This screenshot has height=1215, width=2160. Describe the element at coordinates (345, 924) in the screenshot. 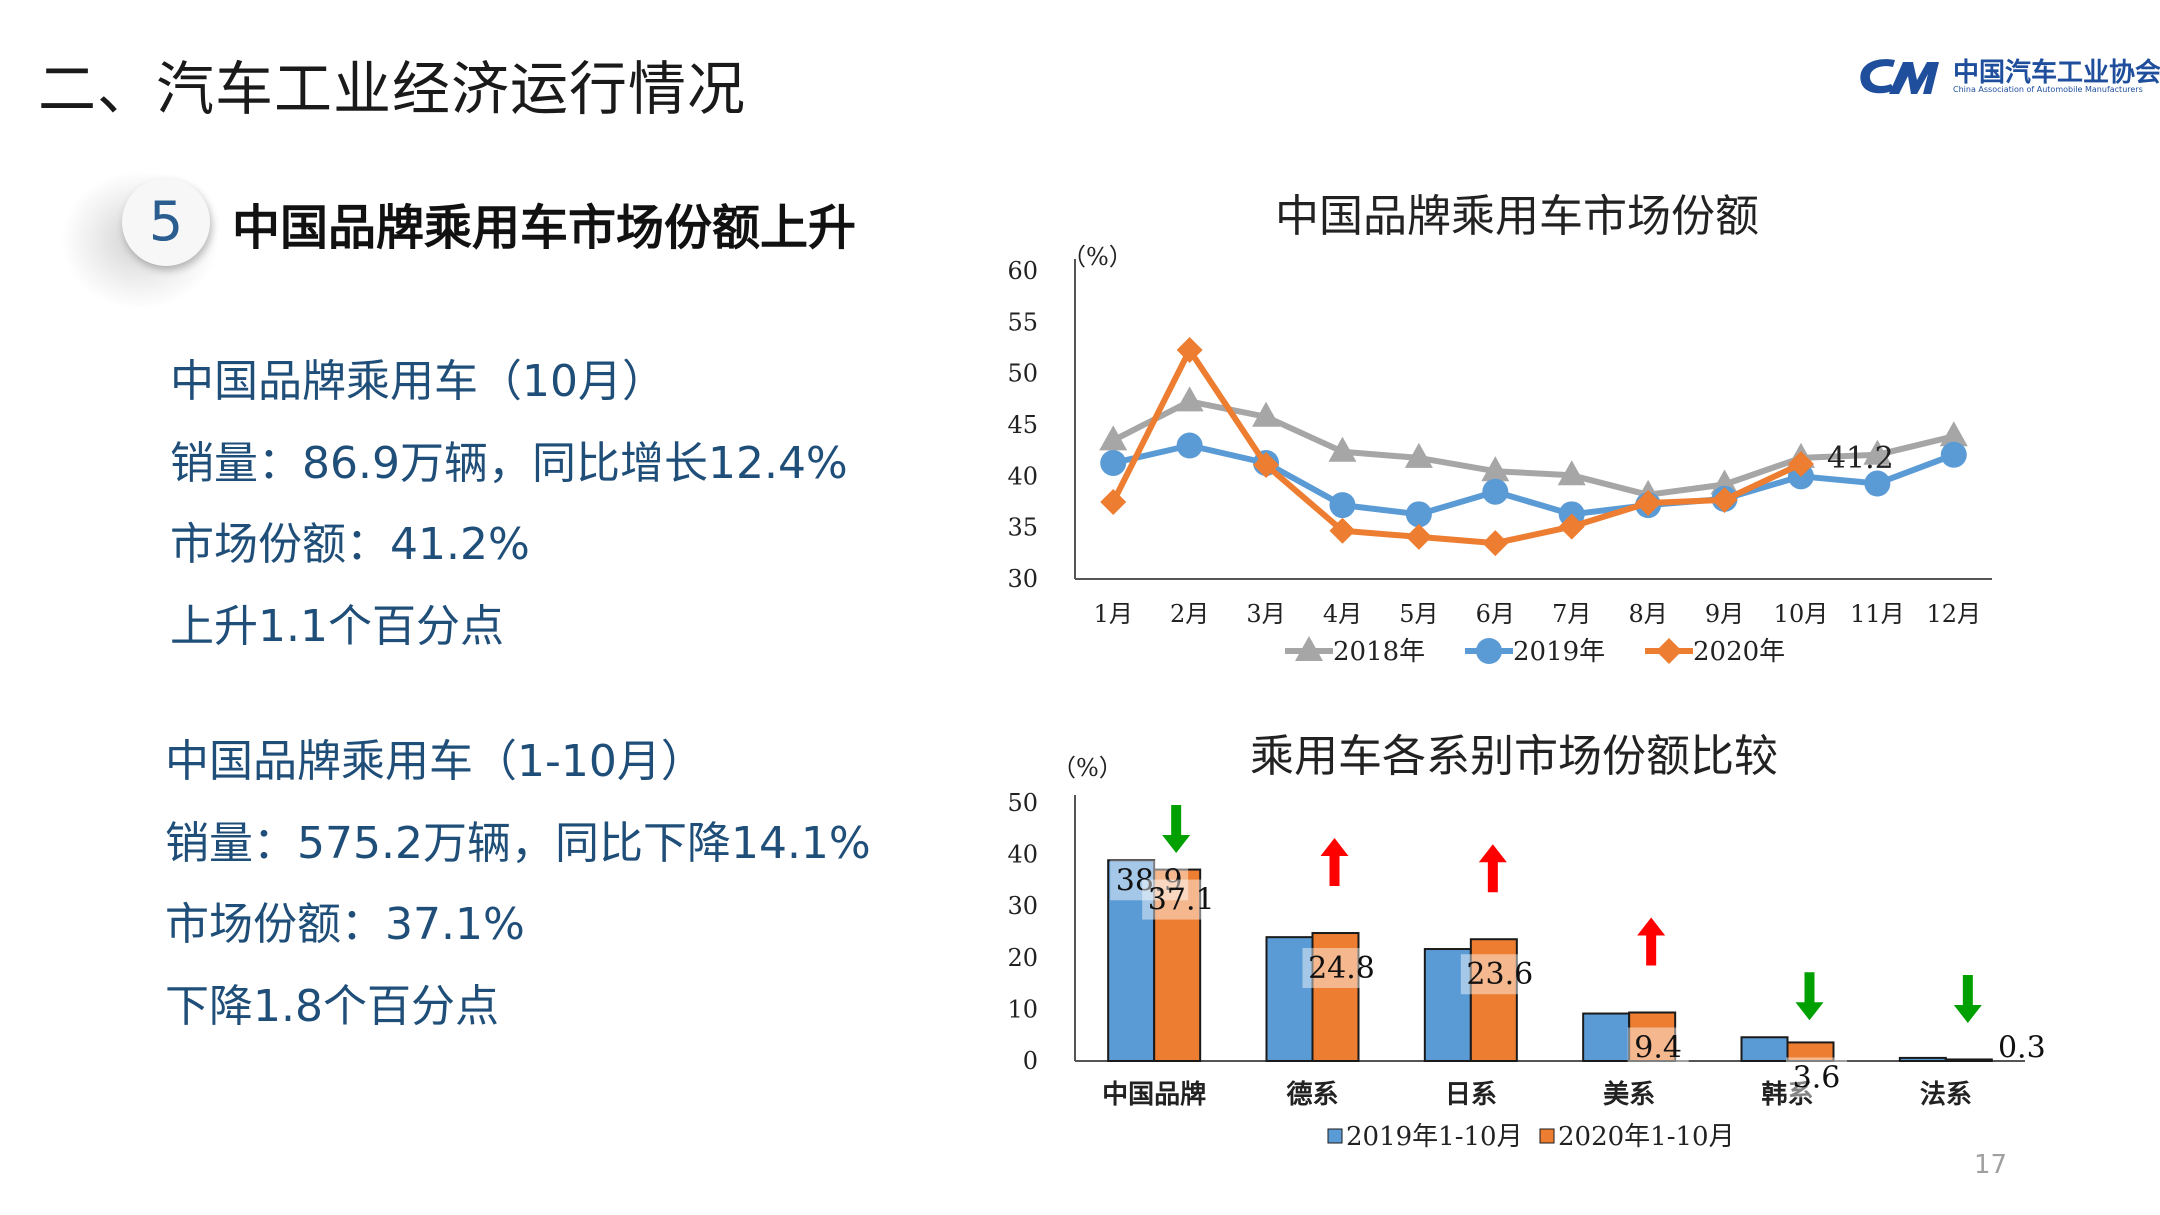

I see `text-block2-line3: 市场份额：37.1%` at that location.